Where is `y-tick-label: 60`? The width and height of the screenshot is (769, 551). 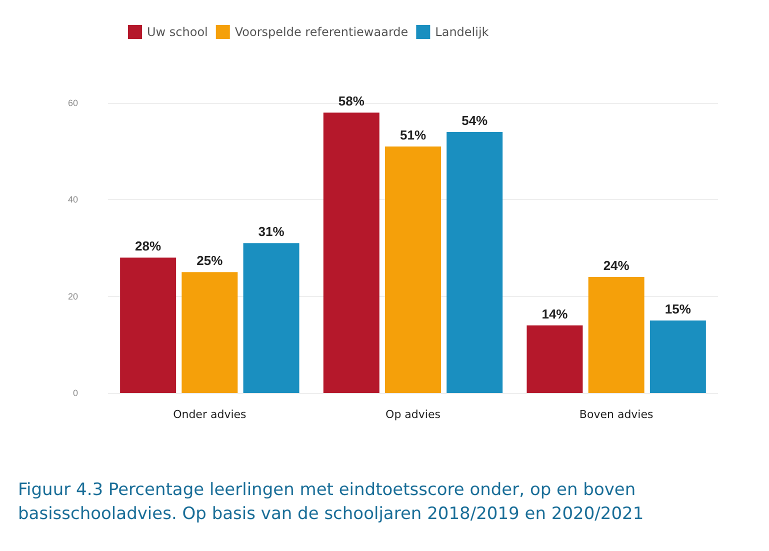
y-tick-label: 60 is located at coordinates (73, 103).